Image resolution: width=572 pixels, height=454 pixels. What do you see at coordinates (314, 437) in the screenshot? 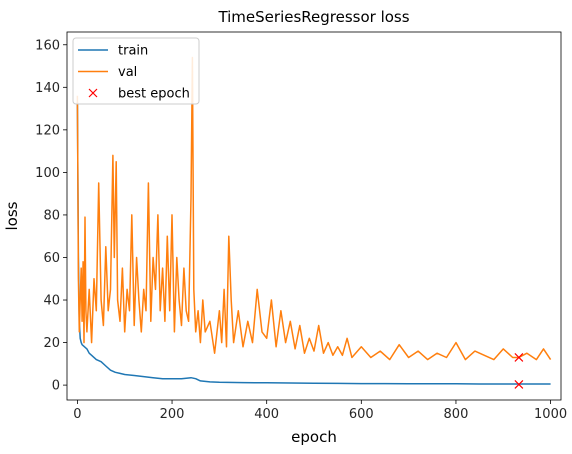
I see `x-axis-label: epoch` at bounding box center [314, 437].